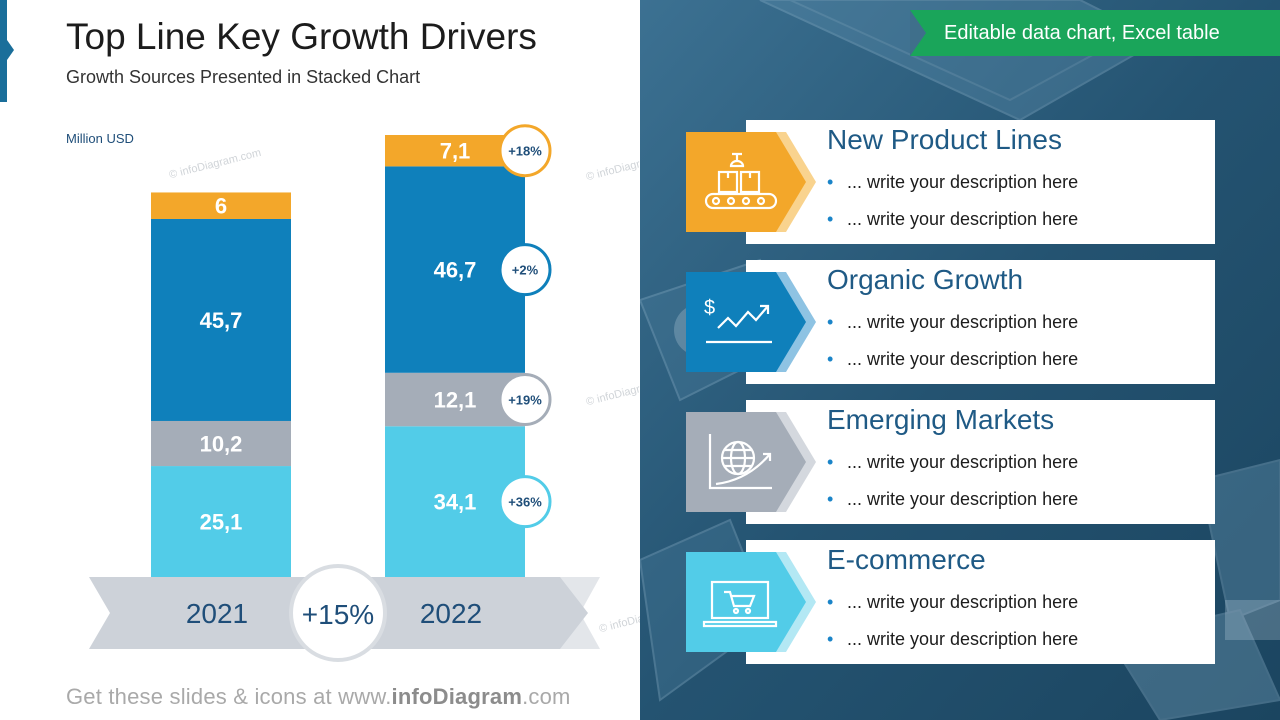 The width and height of the screenshot is (1280, 720). Describe the element at coordinates (7, 51) in the screenshot. I see `accent-tab` at that location.